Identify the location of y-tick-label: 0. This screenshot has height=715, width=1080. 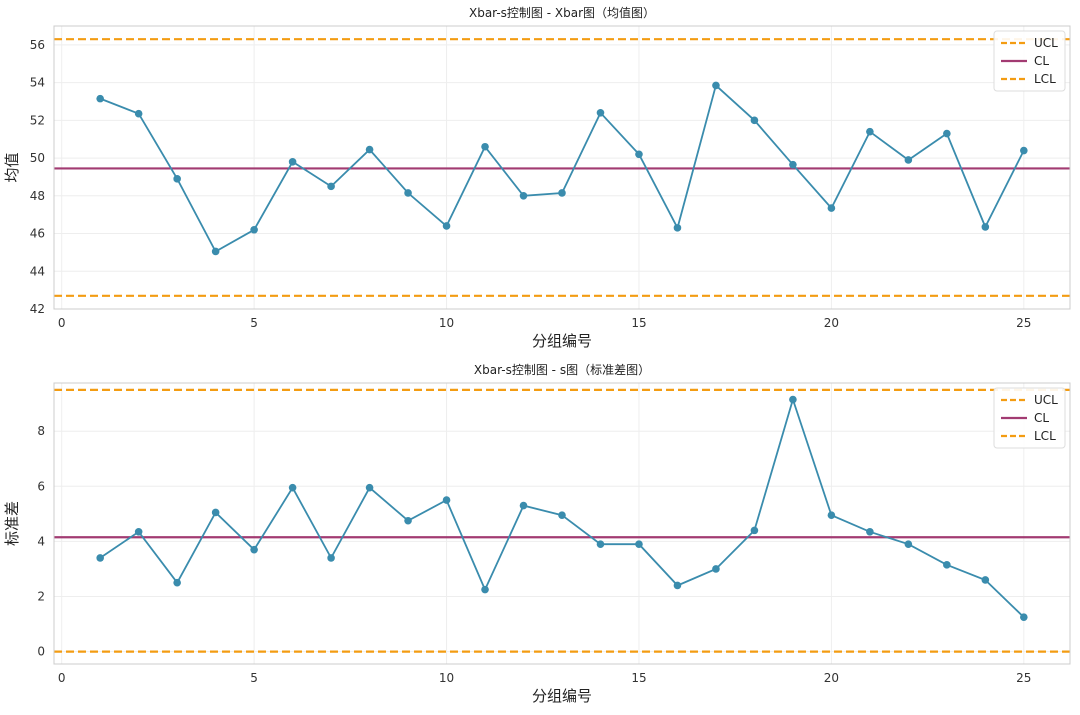
(41, 652).